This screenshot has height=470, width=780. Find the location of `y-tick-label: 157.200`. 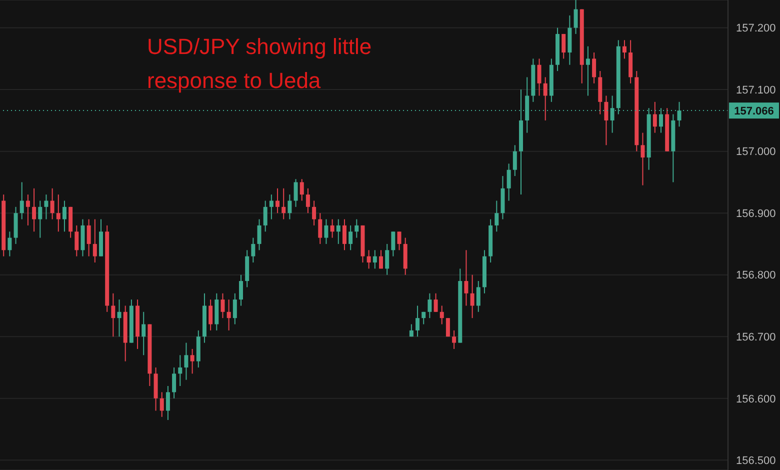

y-tick-label: 157.200 is located at coordinates (756, 28).